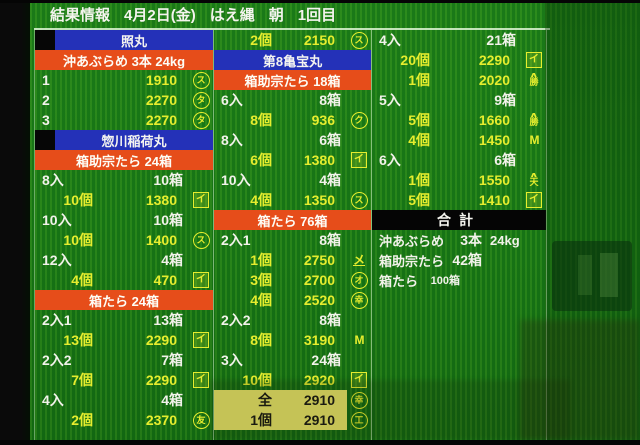 This screenshot has height=445, width=640. Describe the element at coordinates (124, 60) in the screenshot. I see `species-header-row: 沖あぶらめ 3本 24kg` at that location.